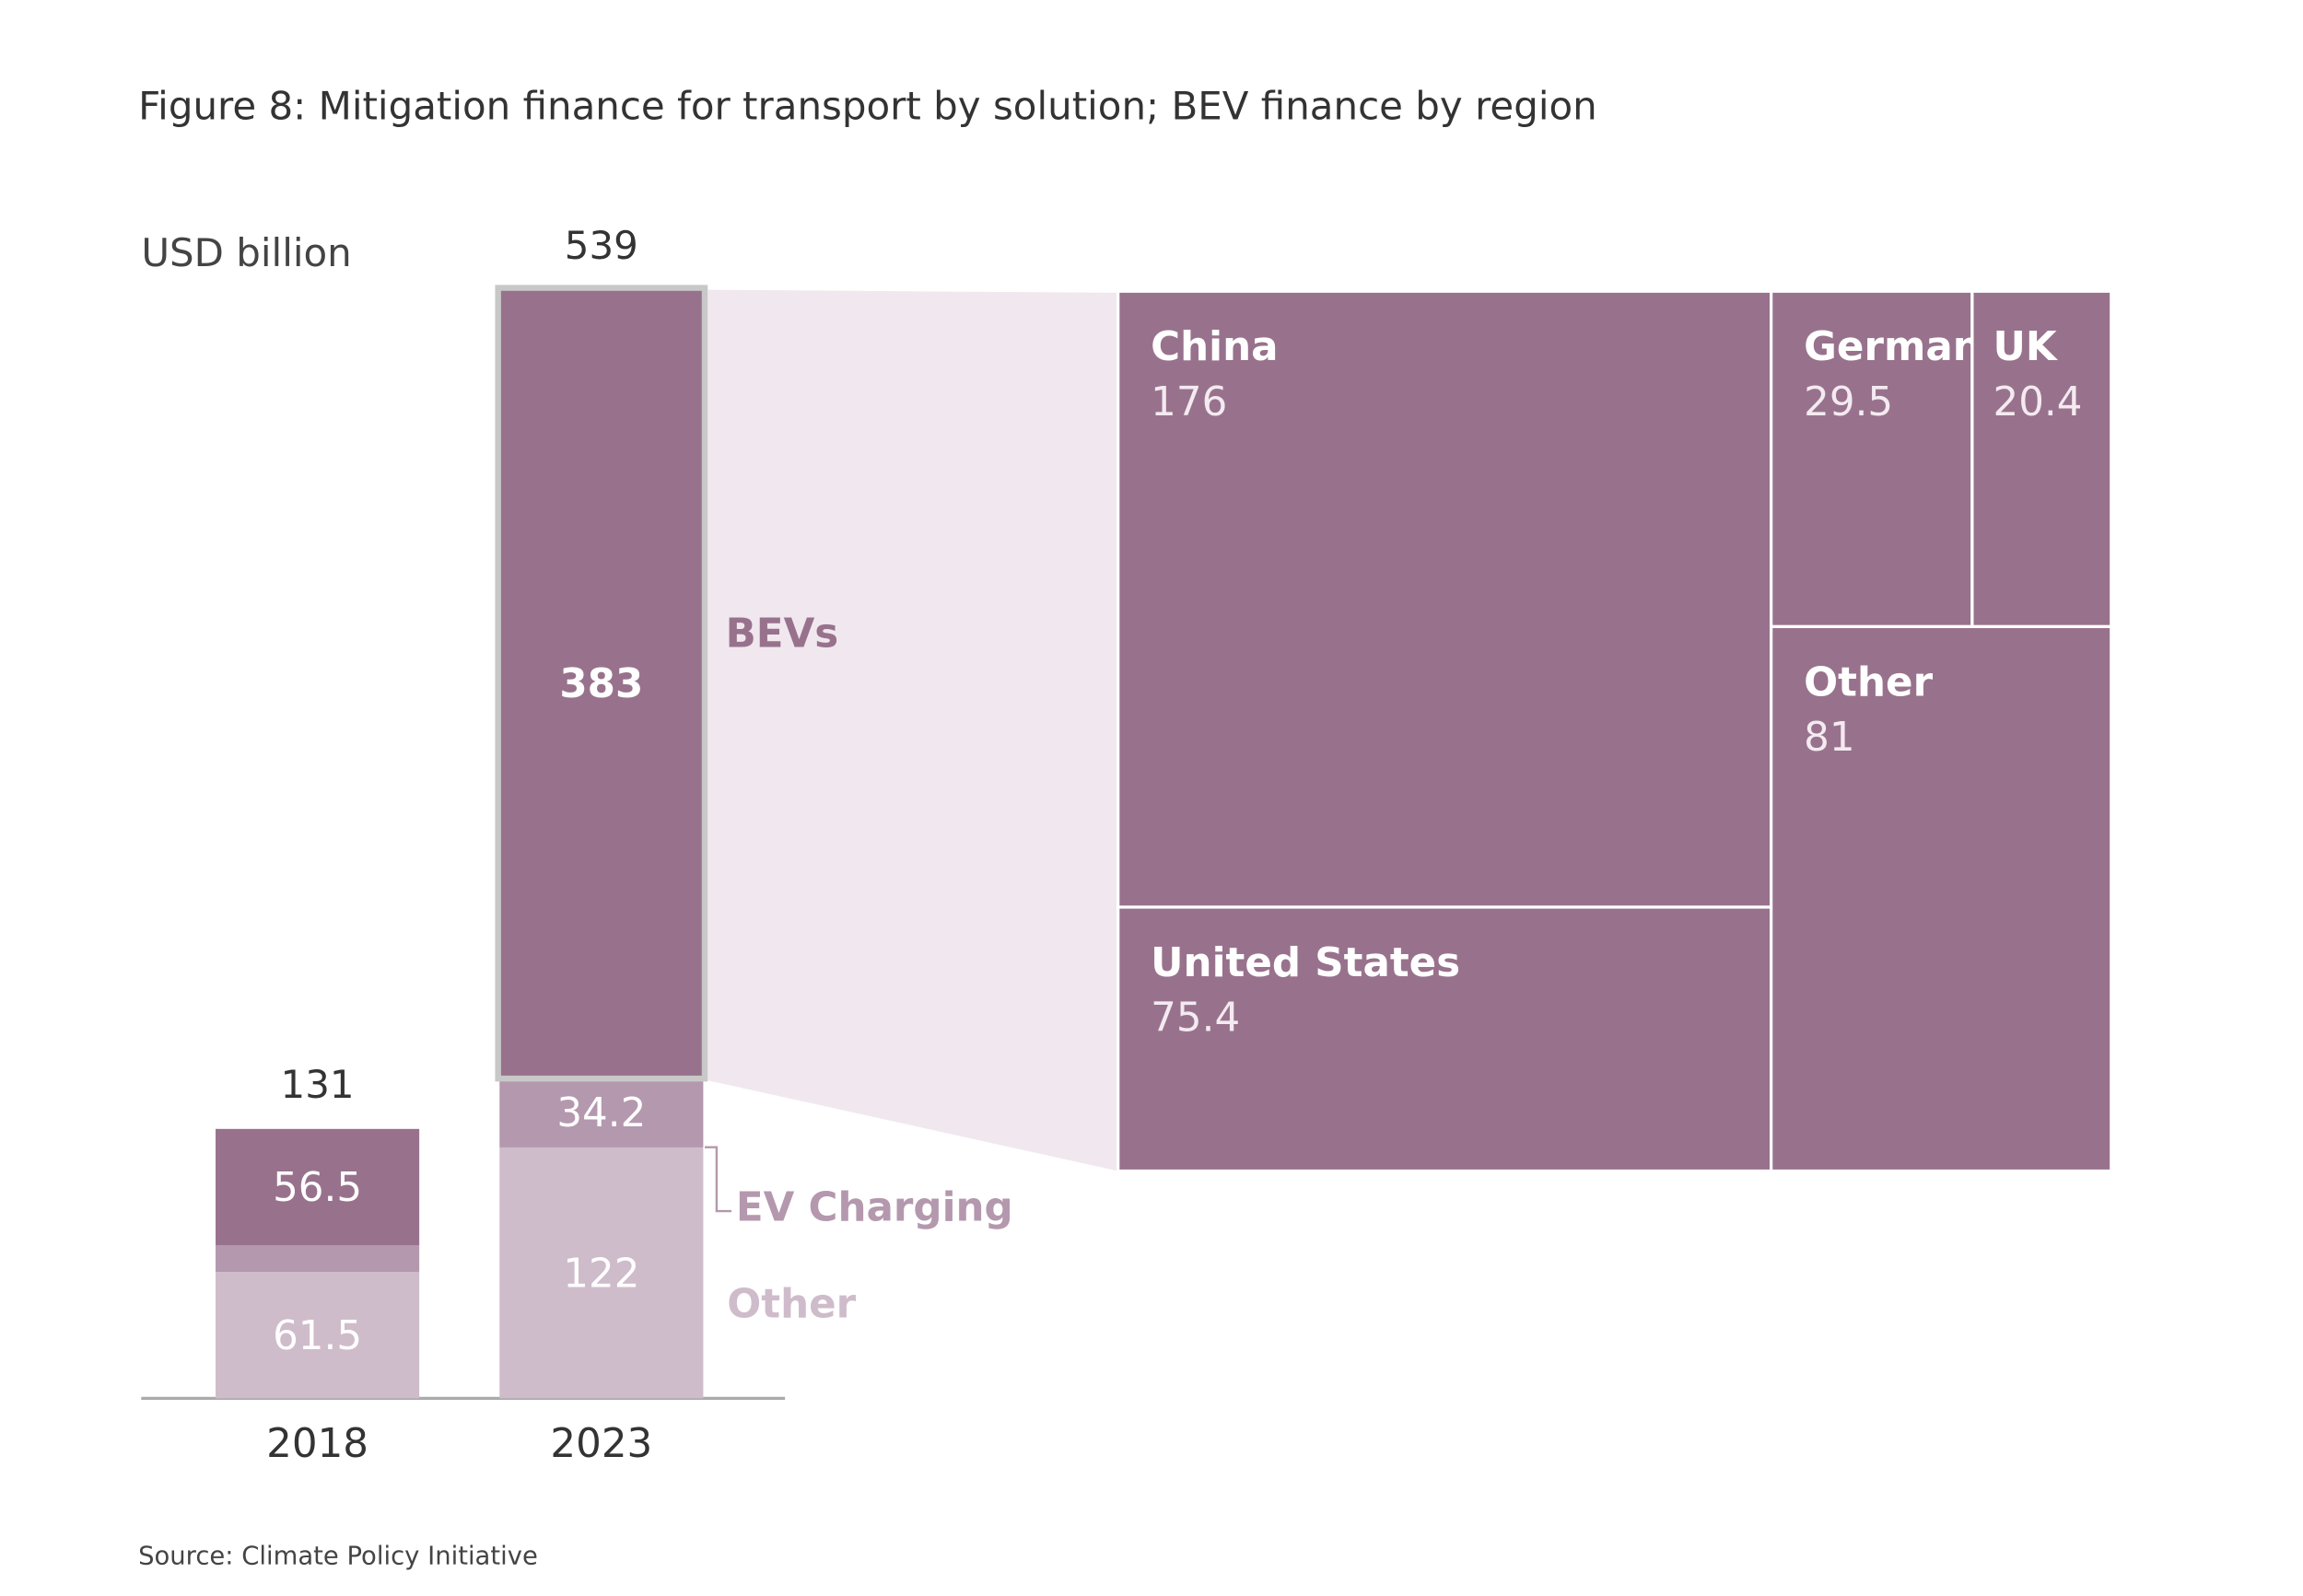 The width and height of the screenshot is (2303, 1596). Describe the element at coordinates (317, 1444) in the screenshot. I see `x-tick-label: 2018` at that location.